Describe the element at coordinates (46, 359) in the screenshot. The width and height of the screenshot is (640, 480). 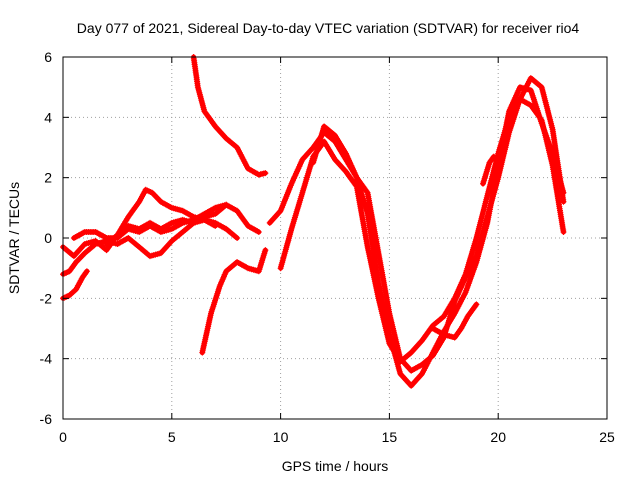
I see `y-tick-label: -4` at that location.